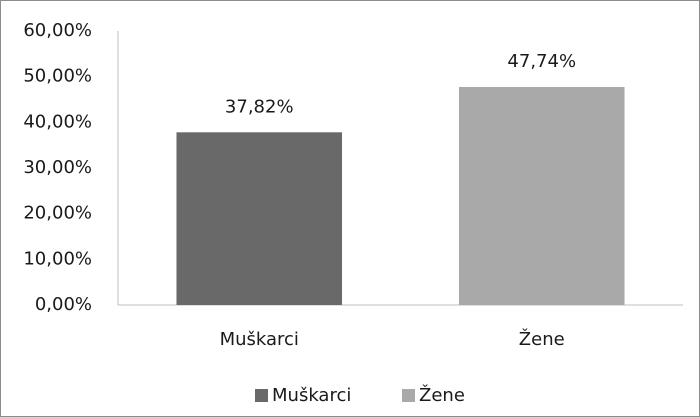  What do you see at coordinates (57, 121) in the screenshot?
I see `y-tick-label: 40,00%` at bounding box center [57, 121].